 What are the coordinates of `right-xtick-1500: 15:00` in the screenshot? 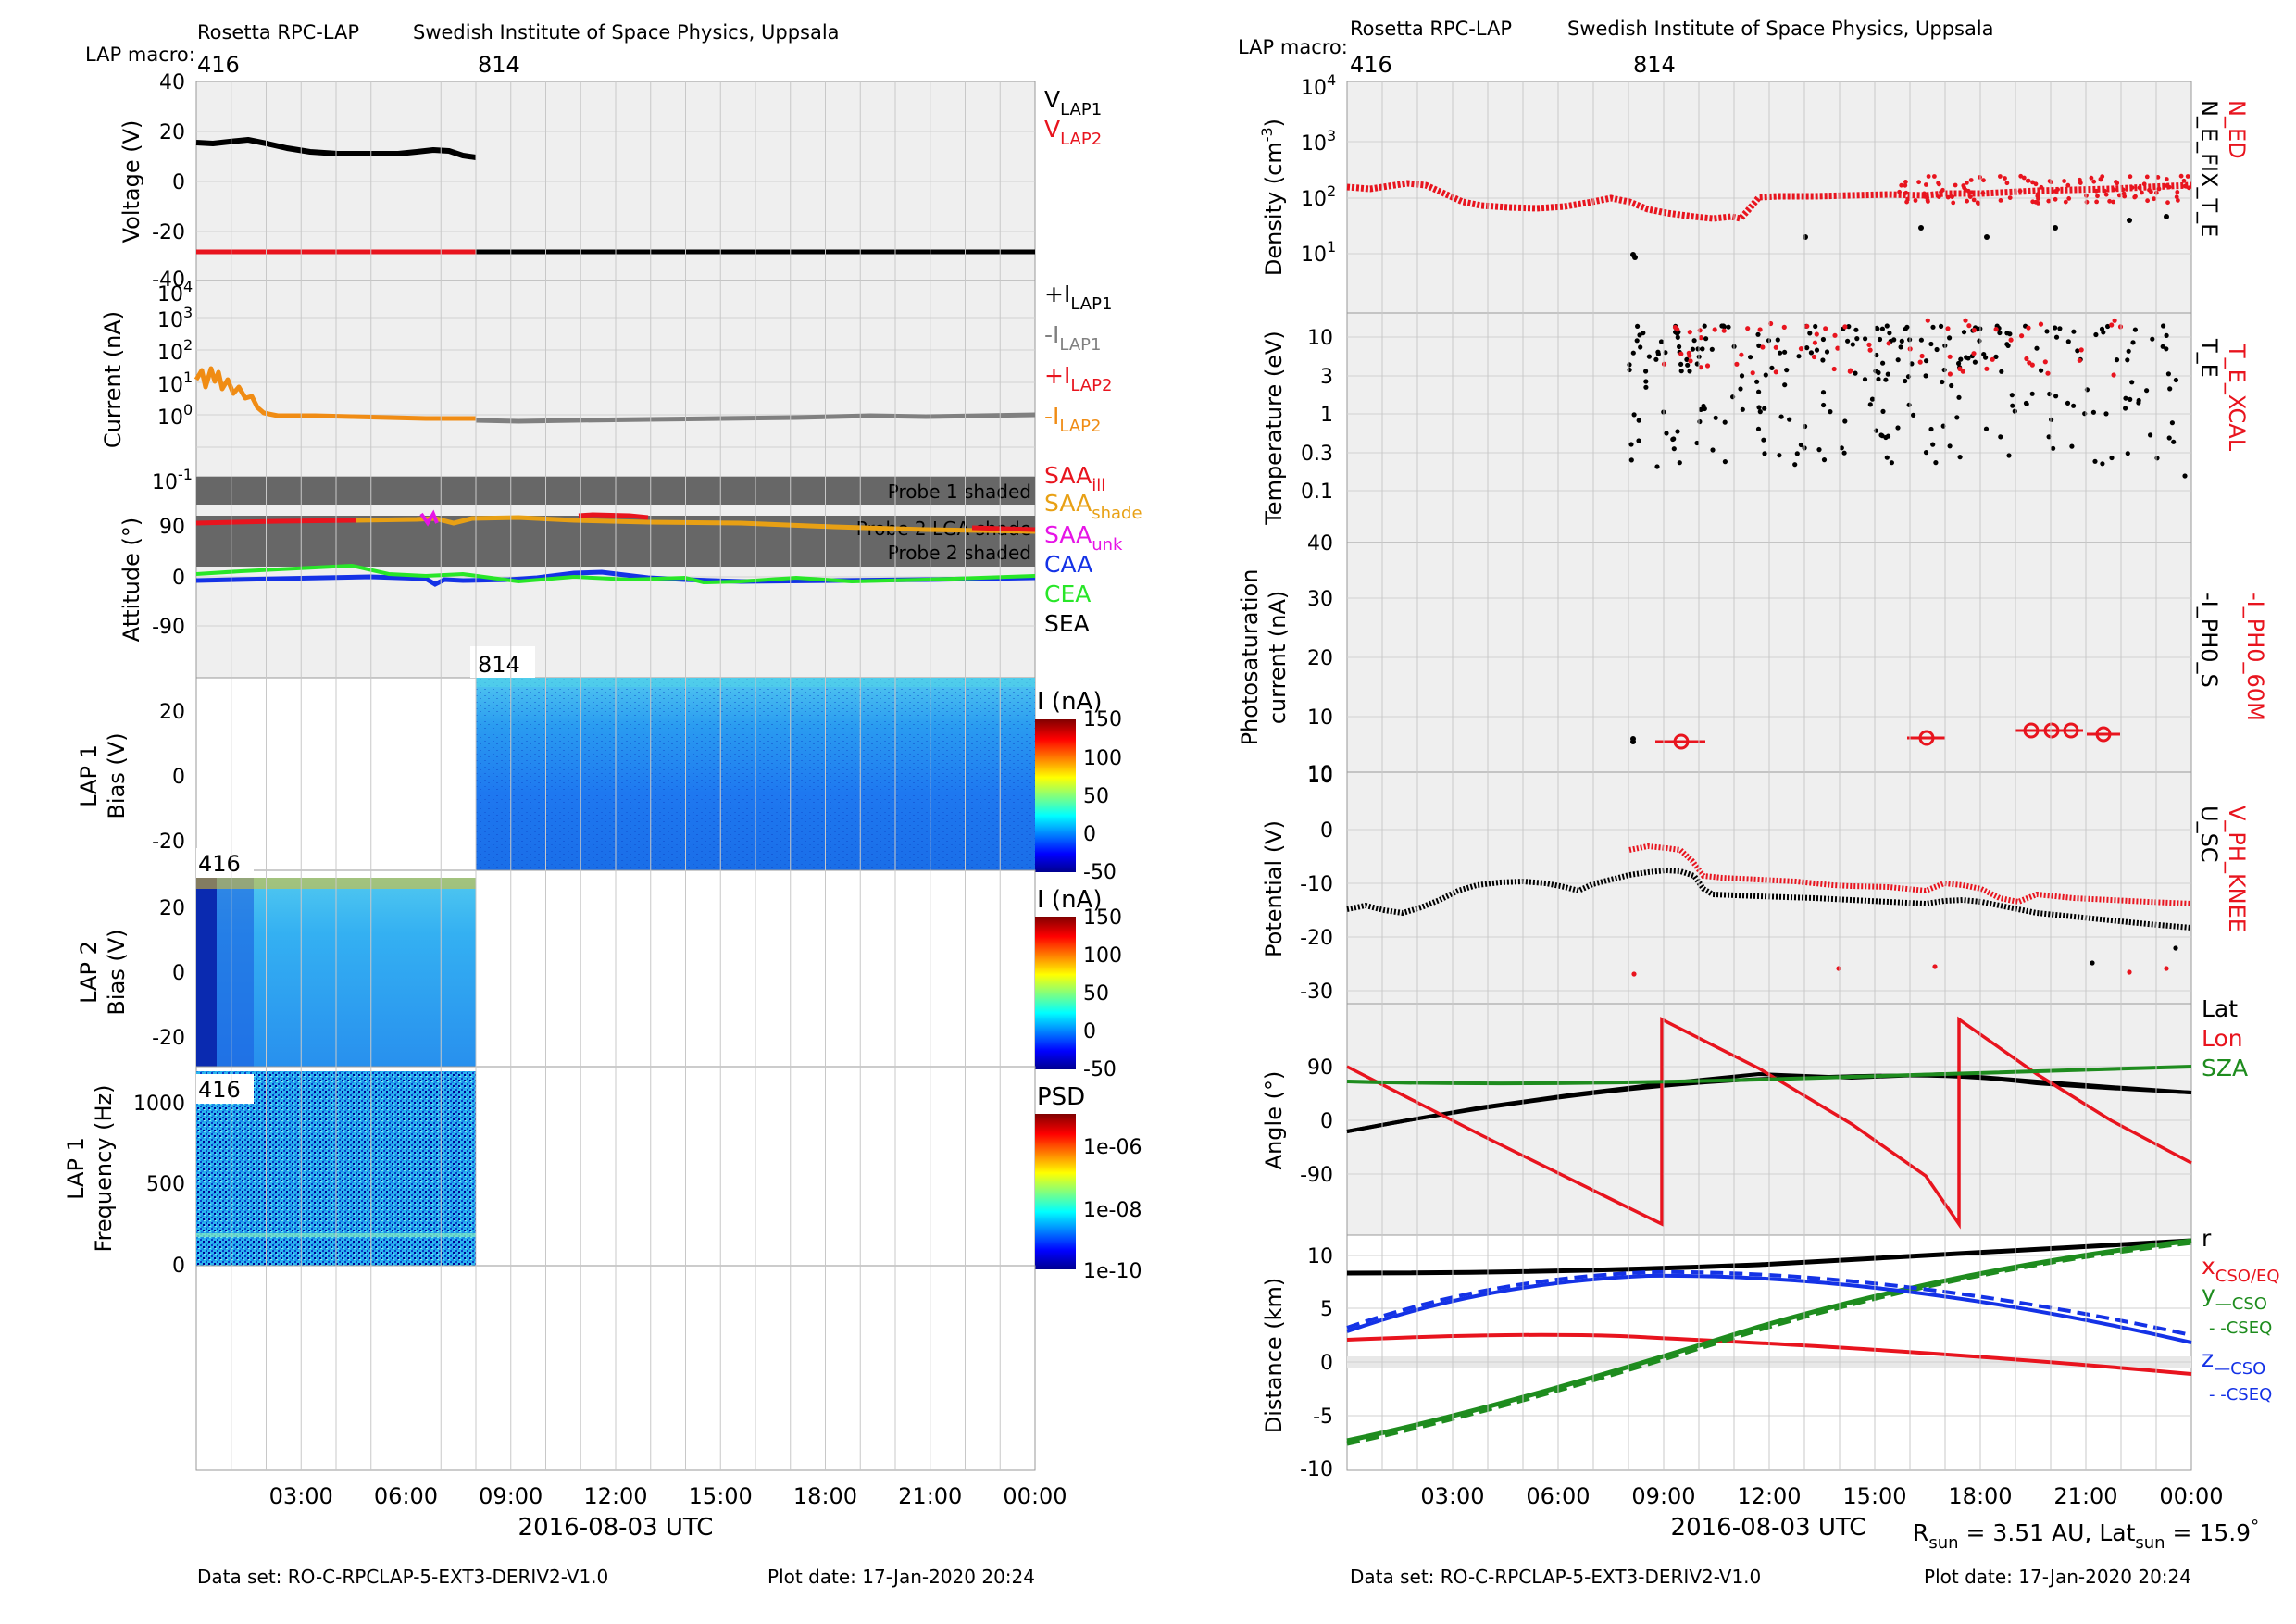 It's located at (1874, 1496).